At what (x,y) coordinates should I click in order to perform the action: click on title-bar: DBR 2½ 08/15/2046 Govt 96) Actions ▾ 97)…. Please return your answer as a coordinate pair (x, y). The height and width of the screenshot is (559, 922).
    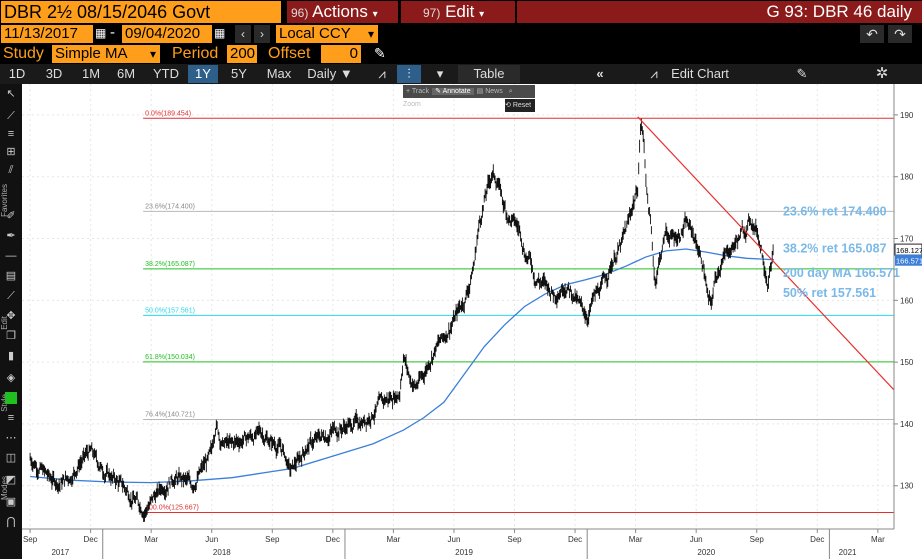
    Looking at the image, I should click on (461, 12).